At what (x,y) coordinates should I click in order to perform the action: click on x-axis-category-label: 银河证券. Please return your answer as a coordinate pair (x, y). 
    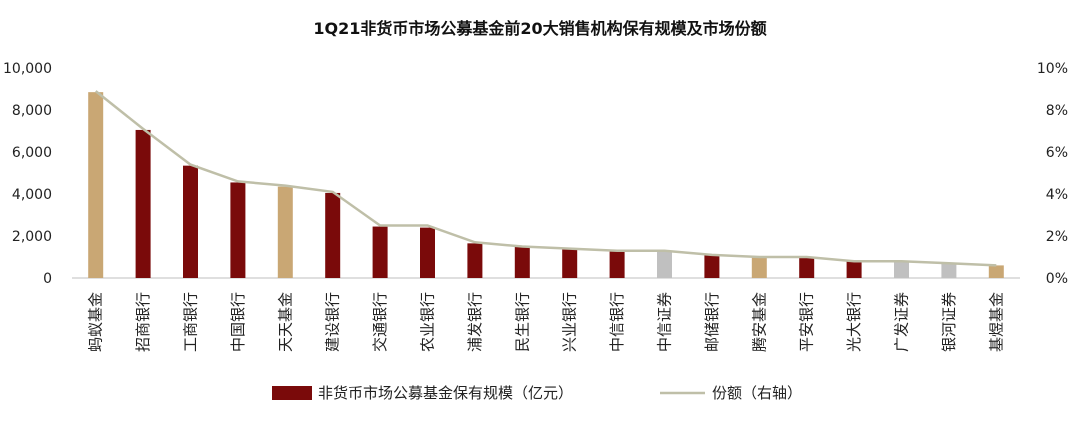
    Looking at the image, I should click on (949, 322).